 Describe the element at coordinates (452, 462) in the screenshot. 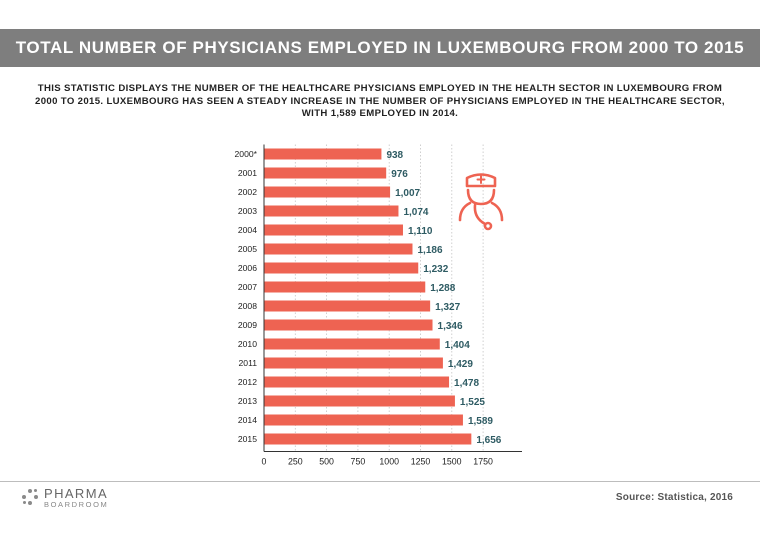

I see `x-tick-label: 1500` at that location.